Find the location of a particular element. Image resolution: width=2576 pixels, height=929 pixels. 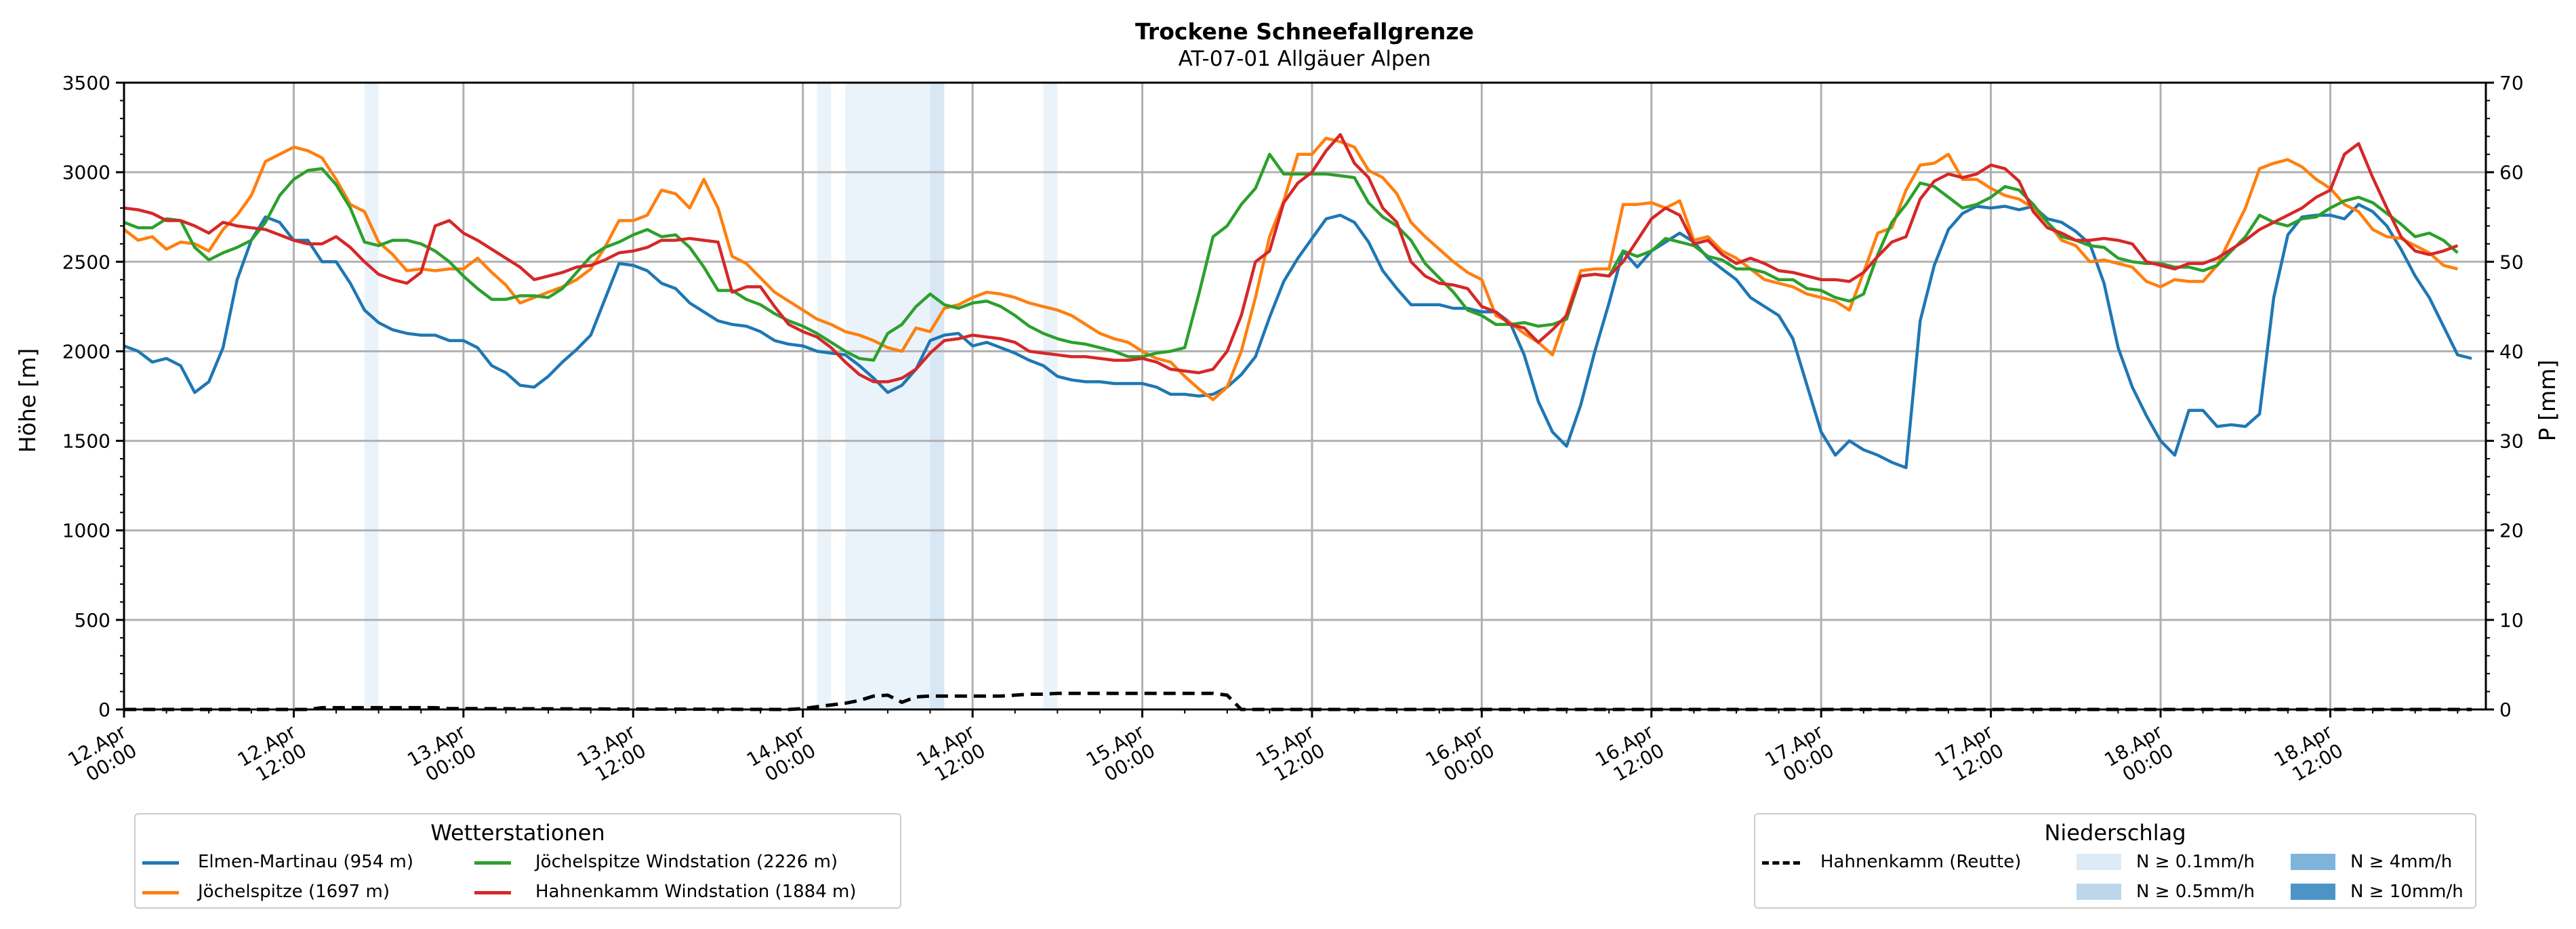

legend-swatch-hahnenkamm-reutte is located at coordinates (1781, 863).